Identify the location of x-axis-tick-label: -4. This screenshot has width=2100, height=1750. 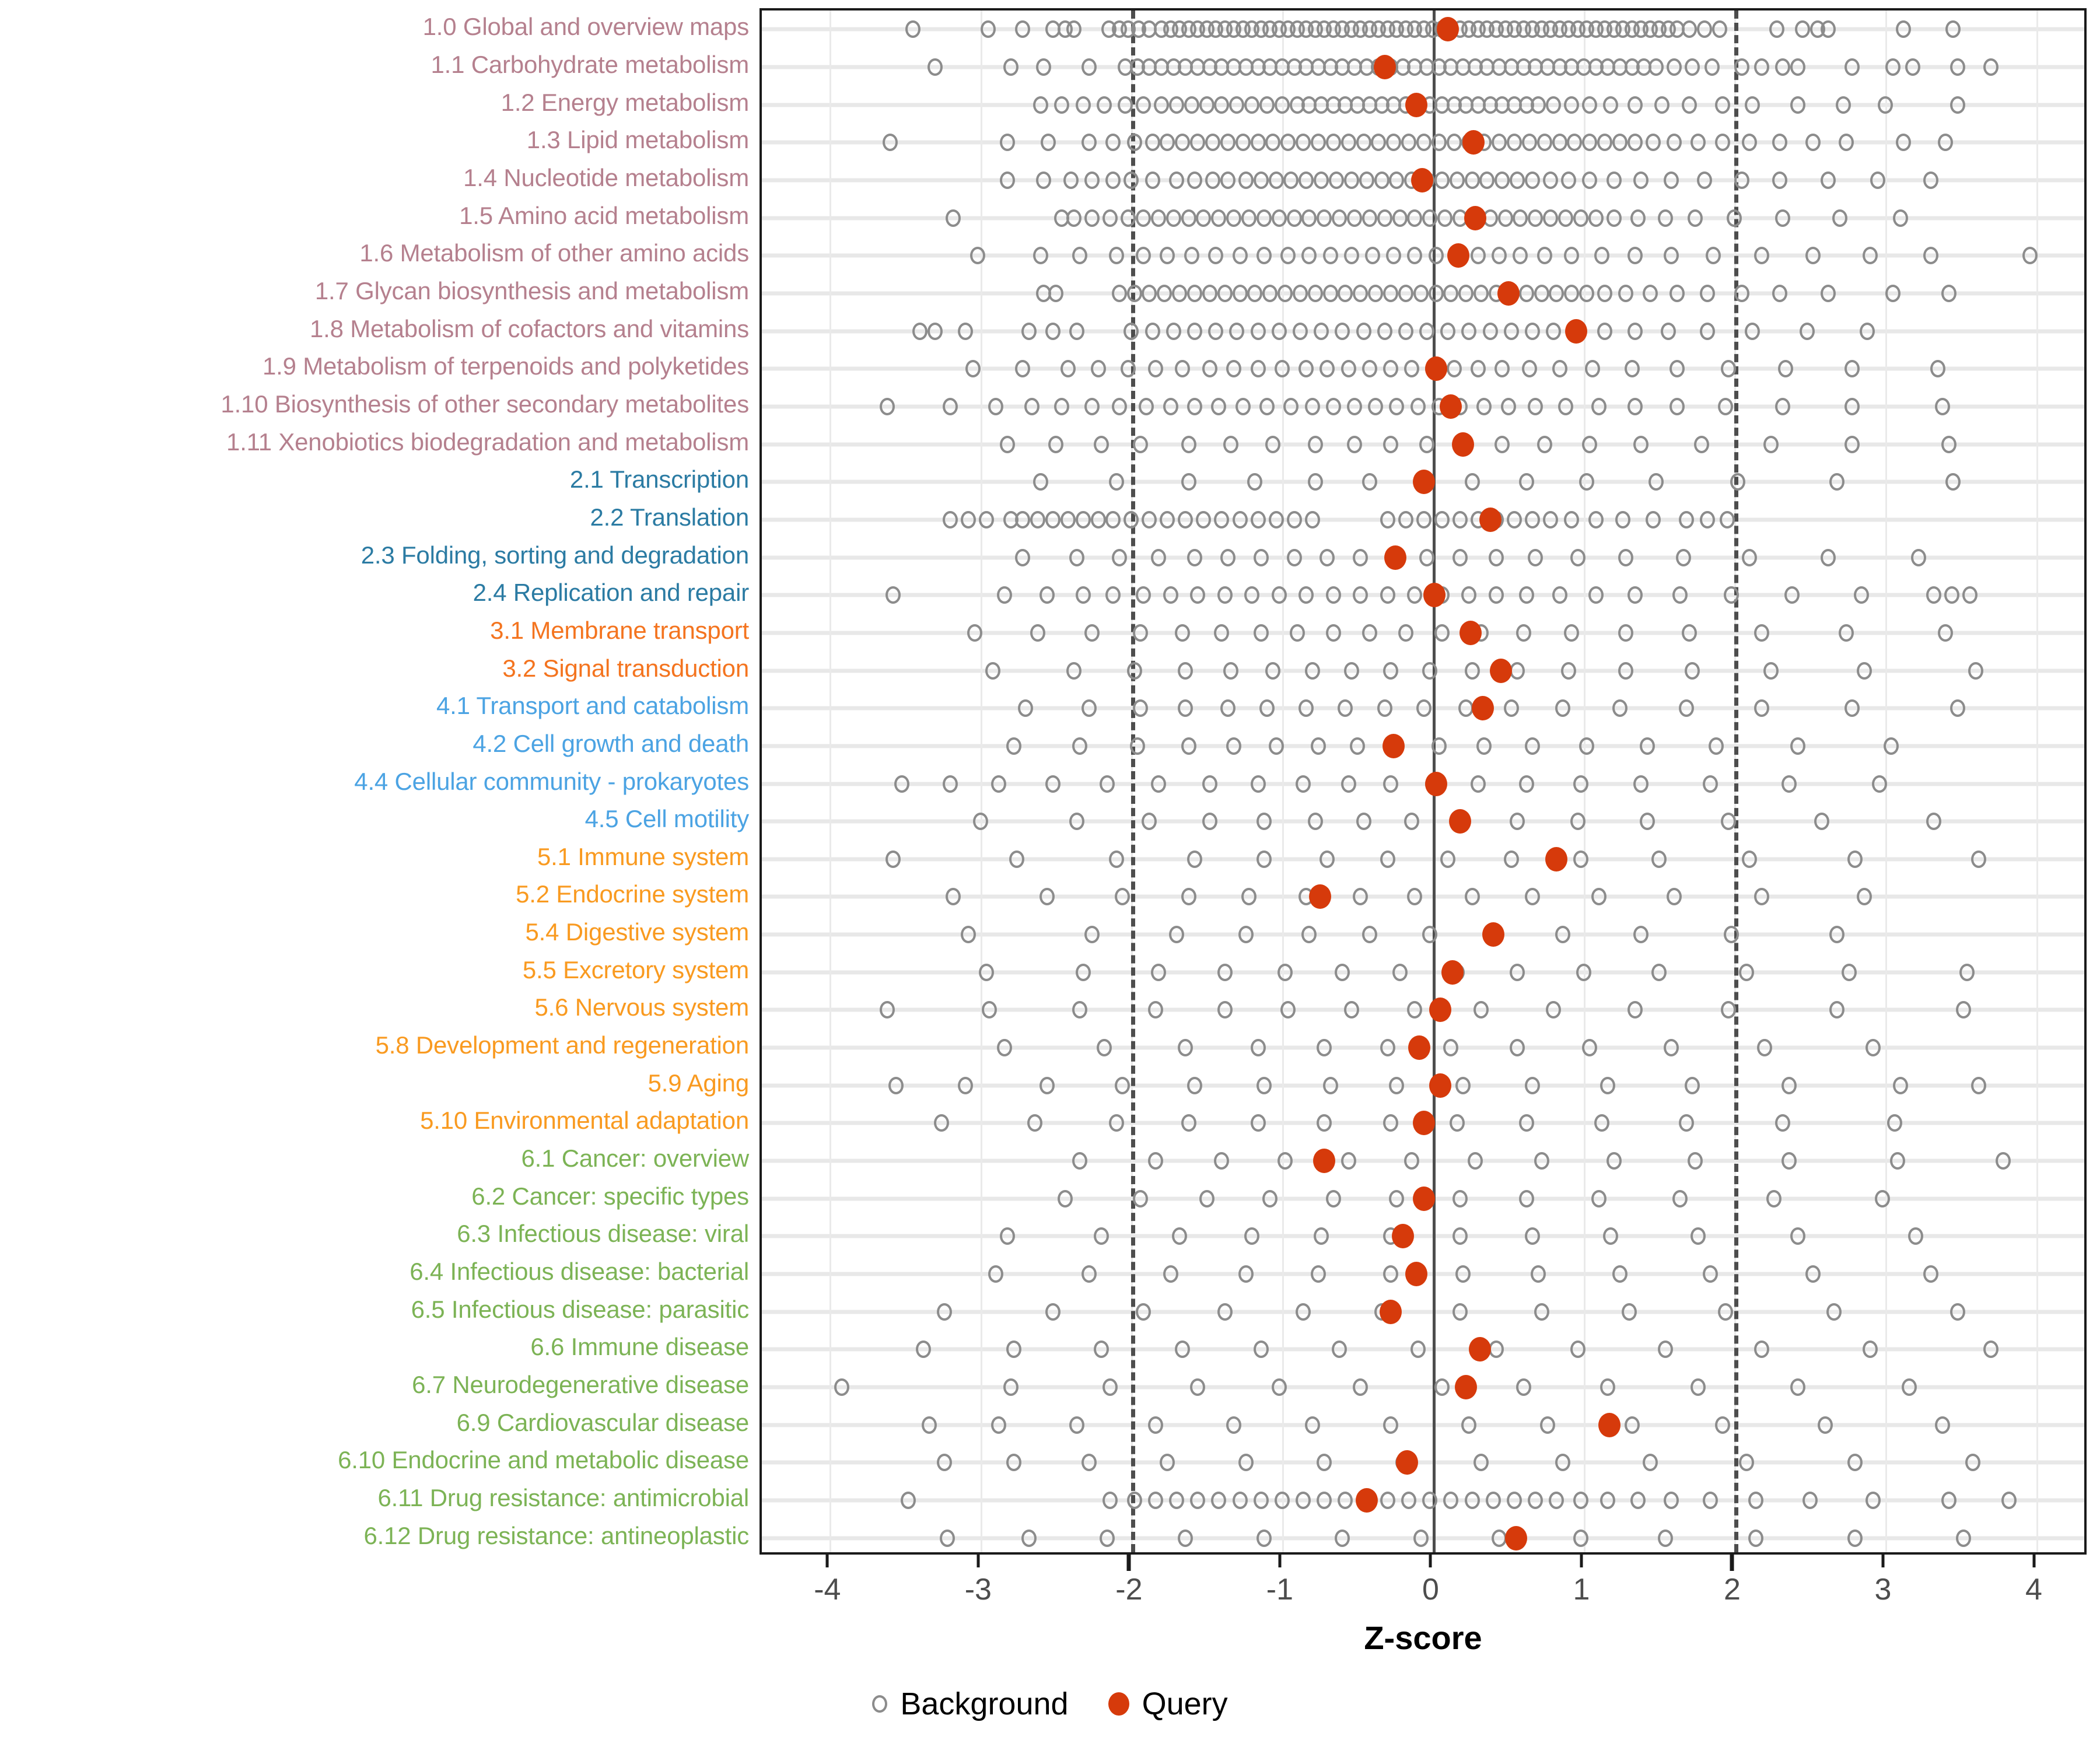
(827, 1589).